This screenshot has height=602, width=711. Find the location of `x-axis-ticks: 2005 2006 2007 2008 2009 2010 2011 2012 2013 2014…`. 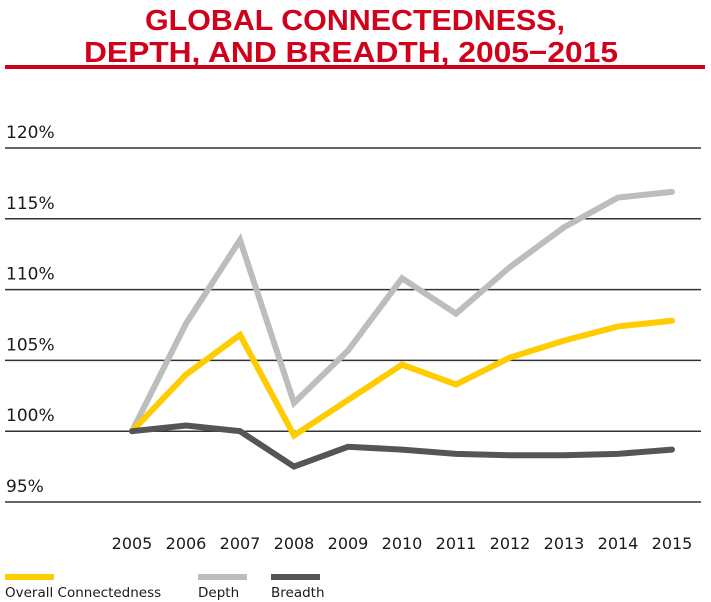

x-axis-ticks: 2005 2006 2007 2008 2009 2010 2011 2012 2013 2014… is located at coordinates (402, 543).